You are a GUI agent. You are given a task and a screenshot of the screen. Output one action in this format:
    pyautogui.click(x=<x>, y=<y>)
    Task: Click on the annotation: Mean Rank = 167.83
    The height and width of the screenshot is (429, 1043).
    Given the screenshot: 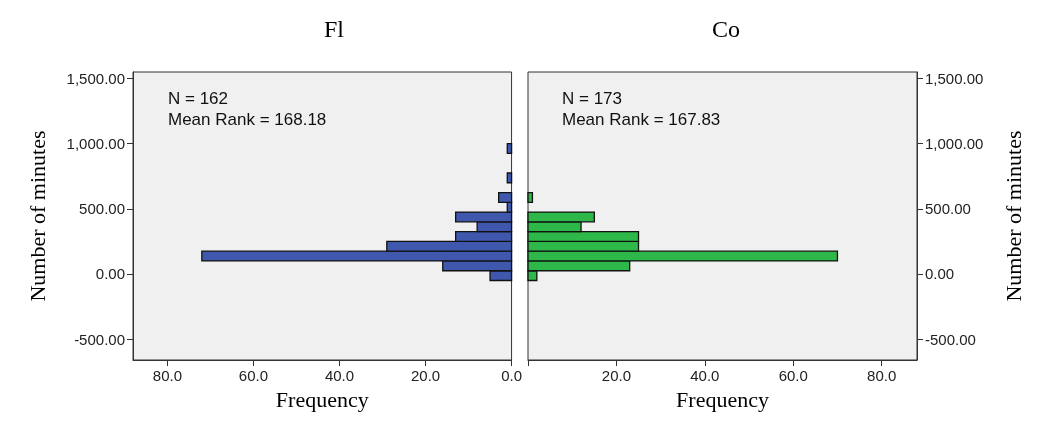 What is the action you would take?
    pyautogui.click(x=641, y=119)
    